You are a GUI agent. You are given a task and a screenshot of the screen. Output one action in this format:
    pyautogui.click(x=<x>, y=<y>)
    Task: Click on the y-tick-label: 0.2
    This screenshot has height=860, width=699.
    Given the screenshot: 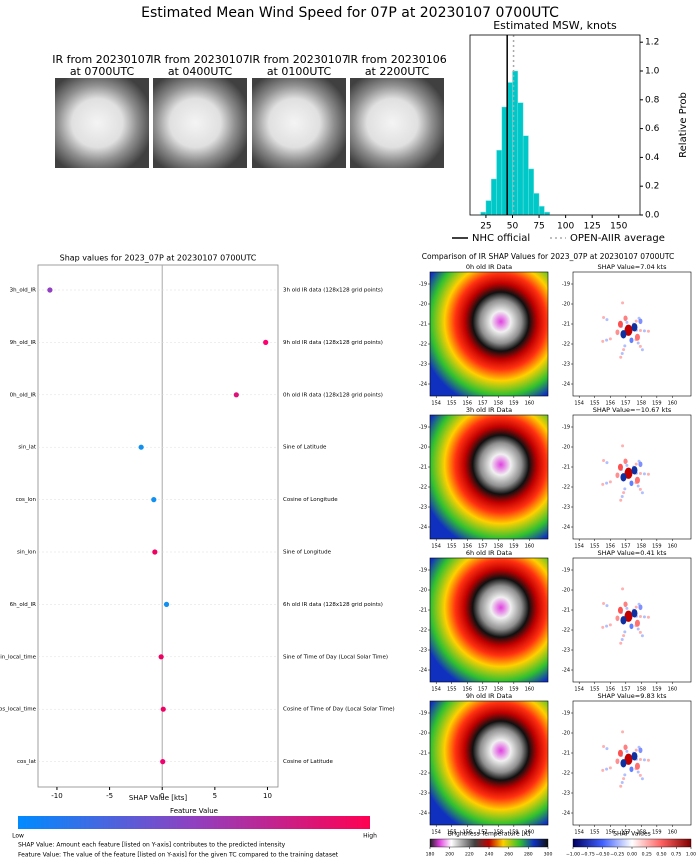 What is the action you would take?
    pyautogui.click(x=652, y=187)
    